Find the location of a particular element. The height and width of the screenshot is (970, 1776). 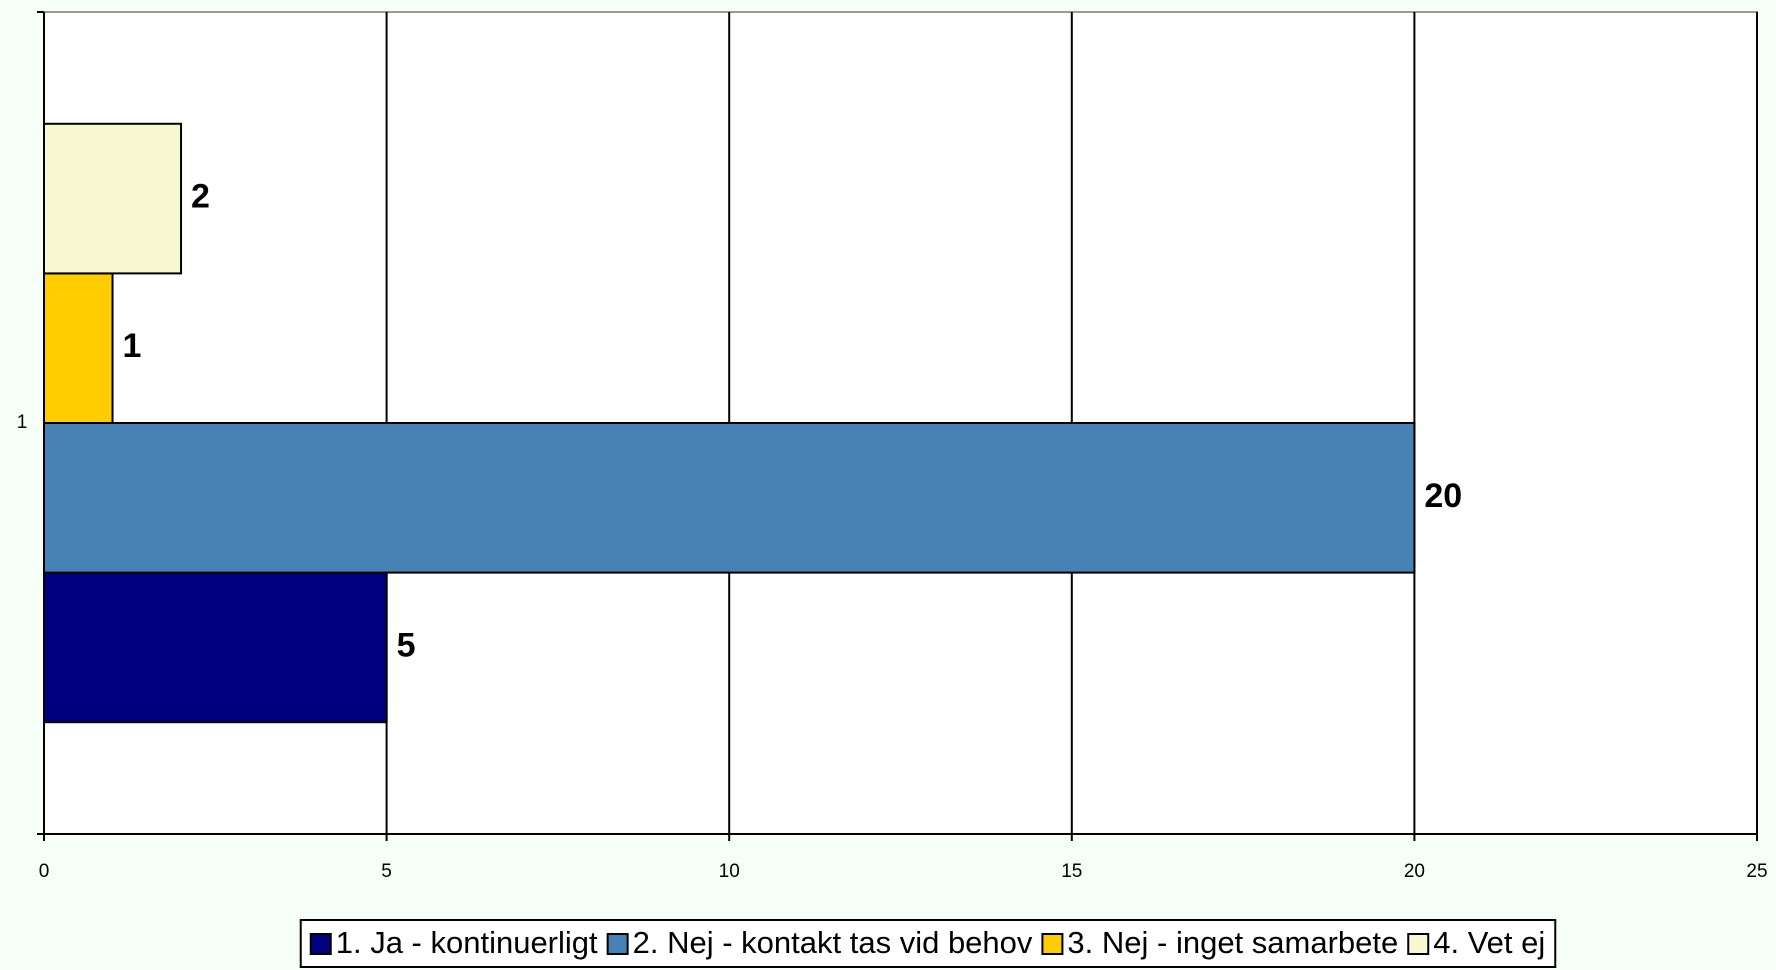

data-label: 2 is located at coordinates (200, 197).